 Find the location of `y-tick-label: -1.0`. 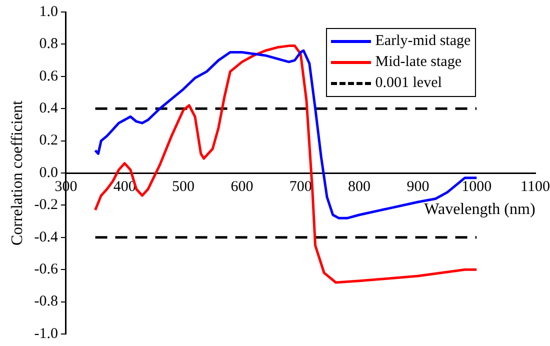

y-tick-label: -1.0 is located at coordinates (46, 334).